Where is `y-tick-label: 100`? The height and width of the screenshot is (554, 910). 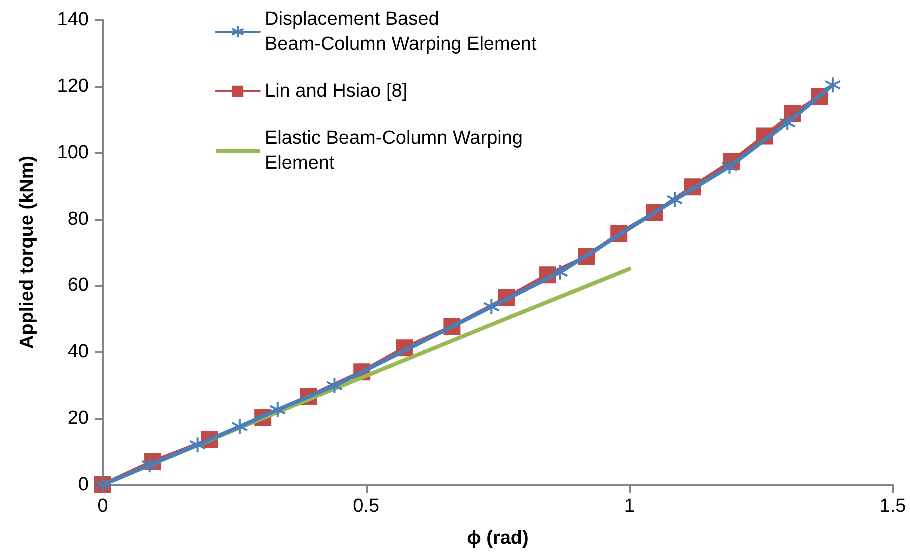 y-tick-label: 100 is located at coordinates (73, 153).